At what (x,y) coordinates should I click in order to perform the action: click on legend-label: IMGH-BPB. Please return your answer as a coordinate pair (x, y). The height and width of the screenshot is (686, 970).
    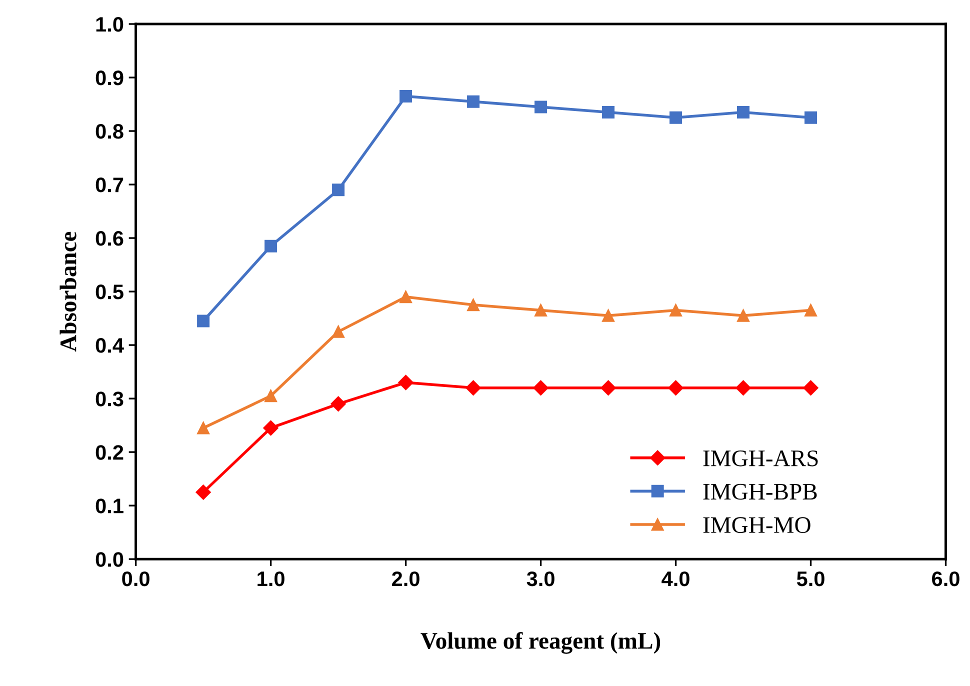
    Looking at the image, I should click on (760, 492).